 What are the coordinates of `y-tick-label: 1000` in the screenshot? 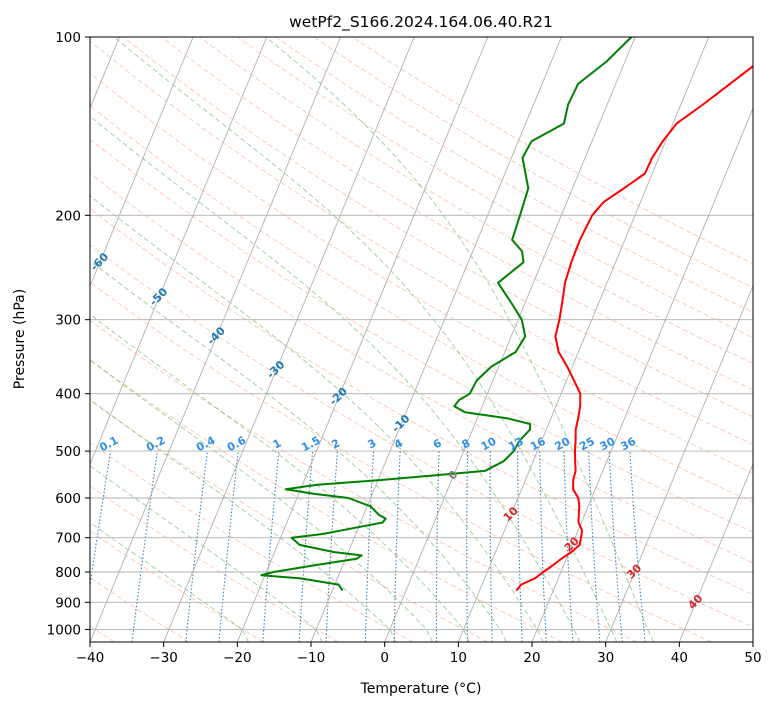 It's located at (64, 630).